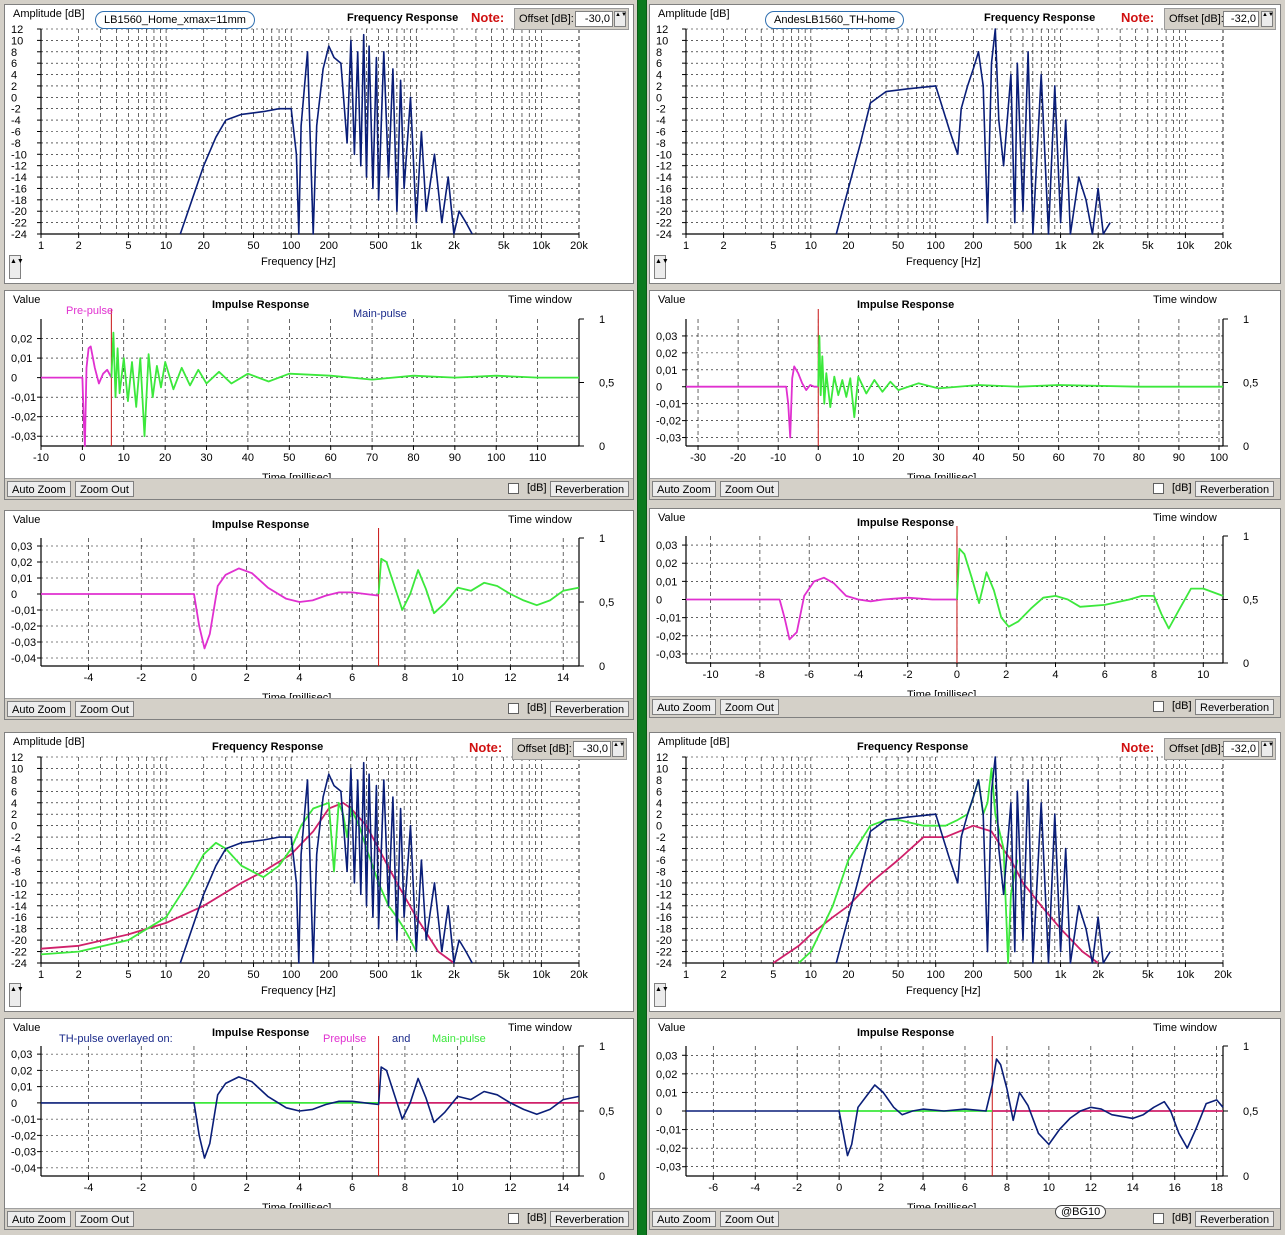 This screenshot has height=1235, width=1285. I want to click on time-window-label: Time window, so click(540, 520).